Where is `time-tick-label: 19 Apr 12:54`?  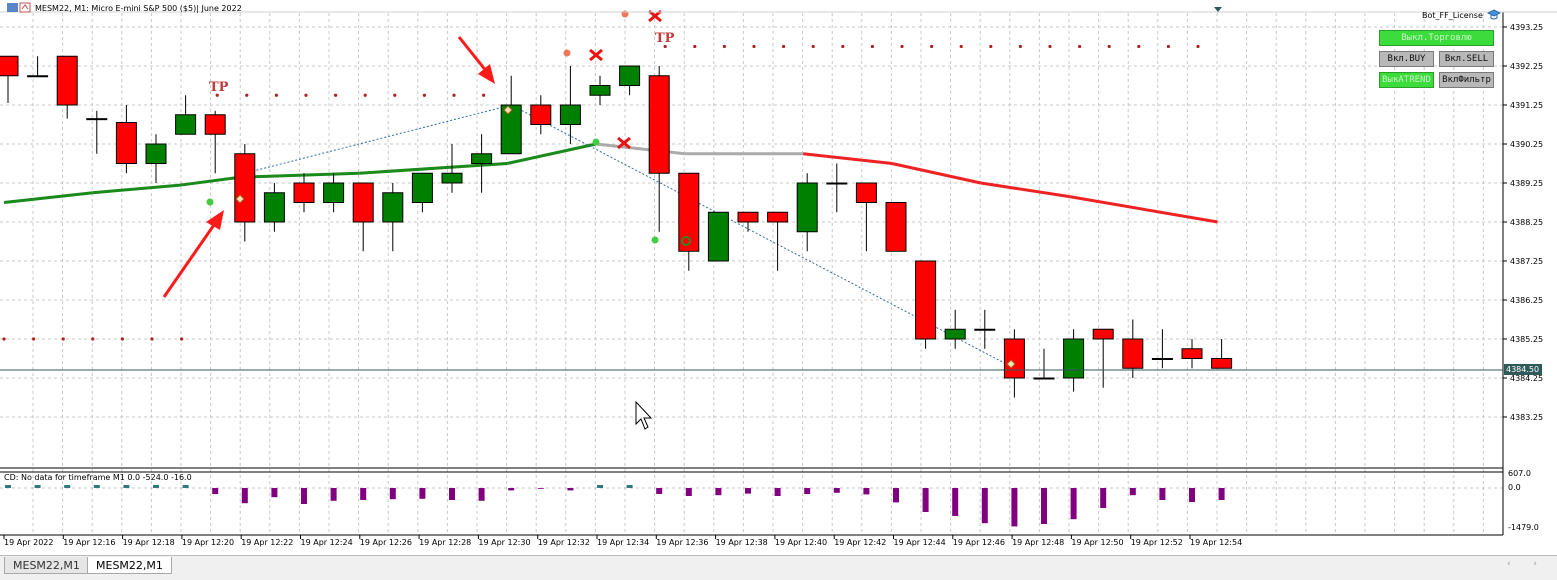 time-tick-label: 19 Apr 12:54 is located at coordinates (1216, 542).